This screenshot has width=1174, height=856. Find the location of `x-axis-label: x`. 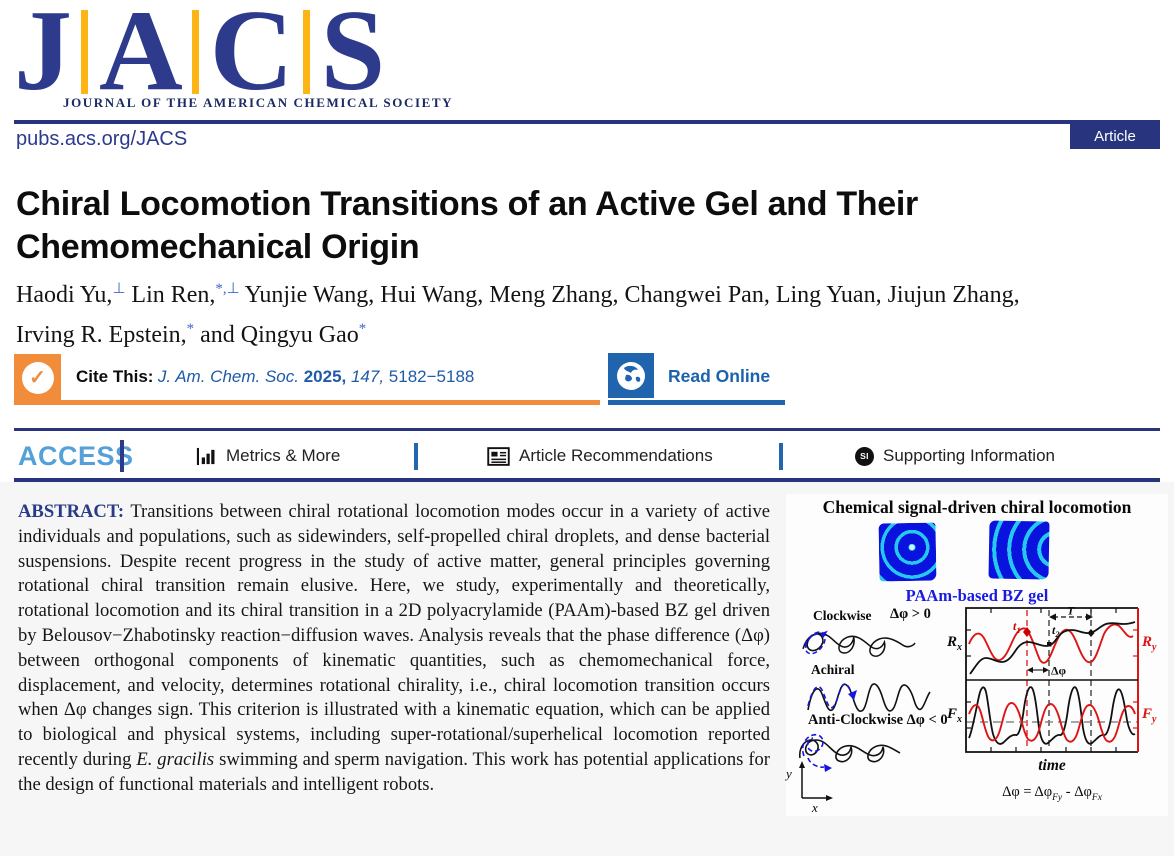

x-axis-label: x is located at coordinates (815, 807).